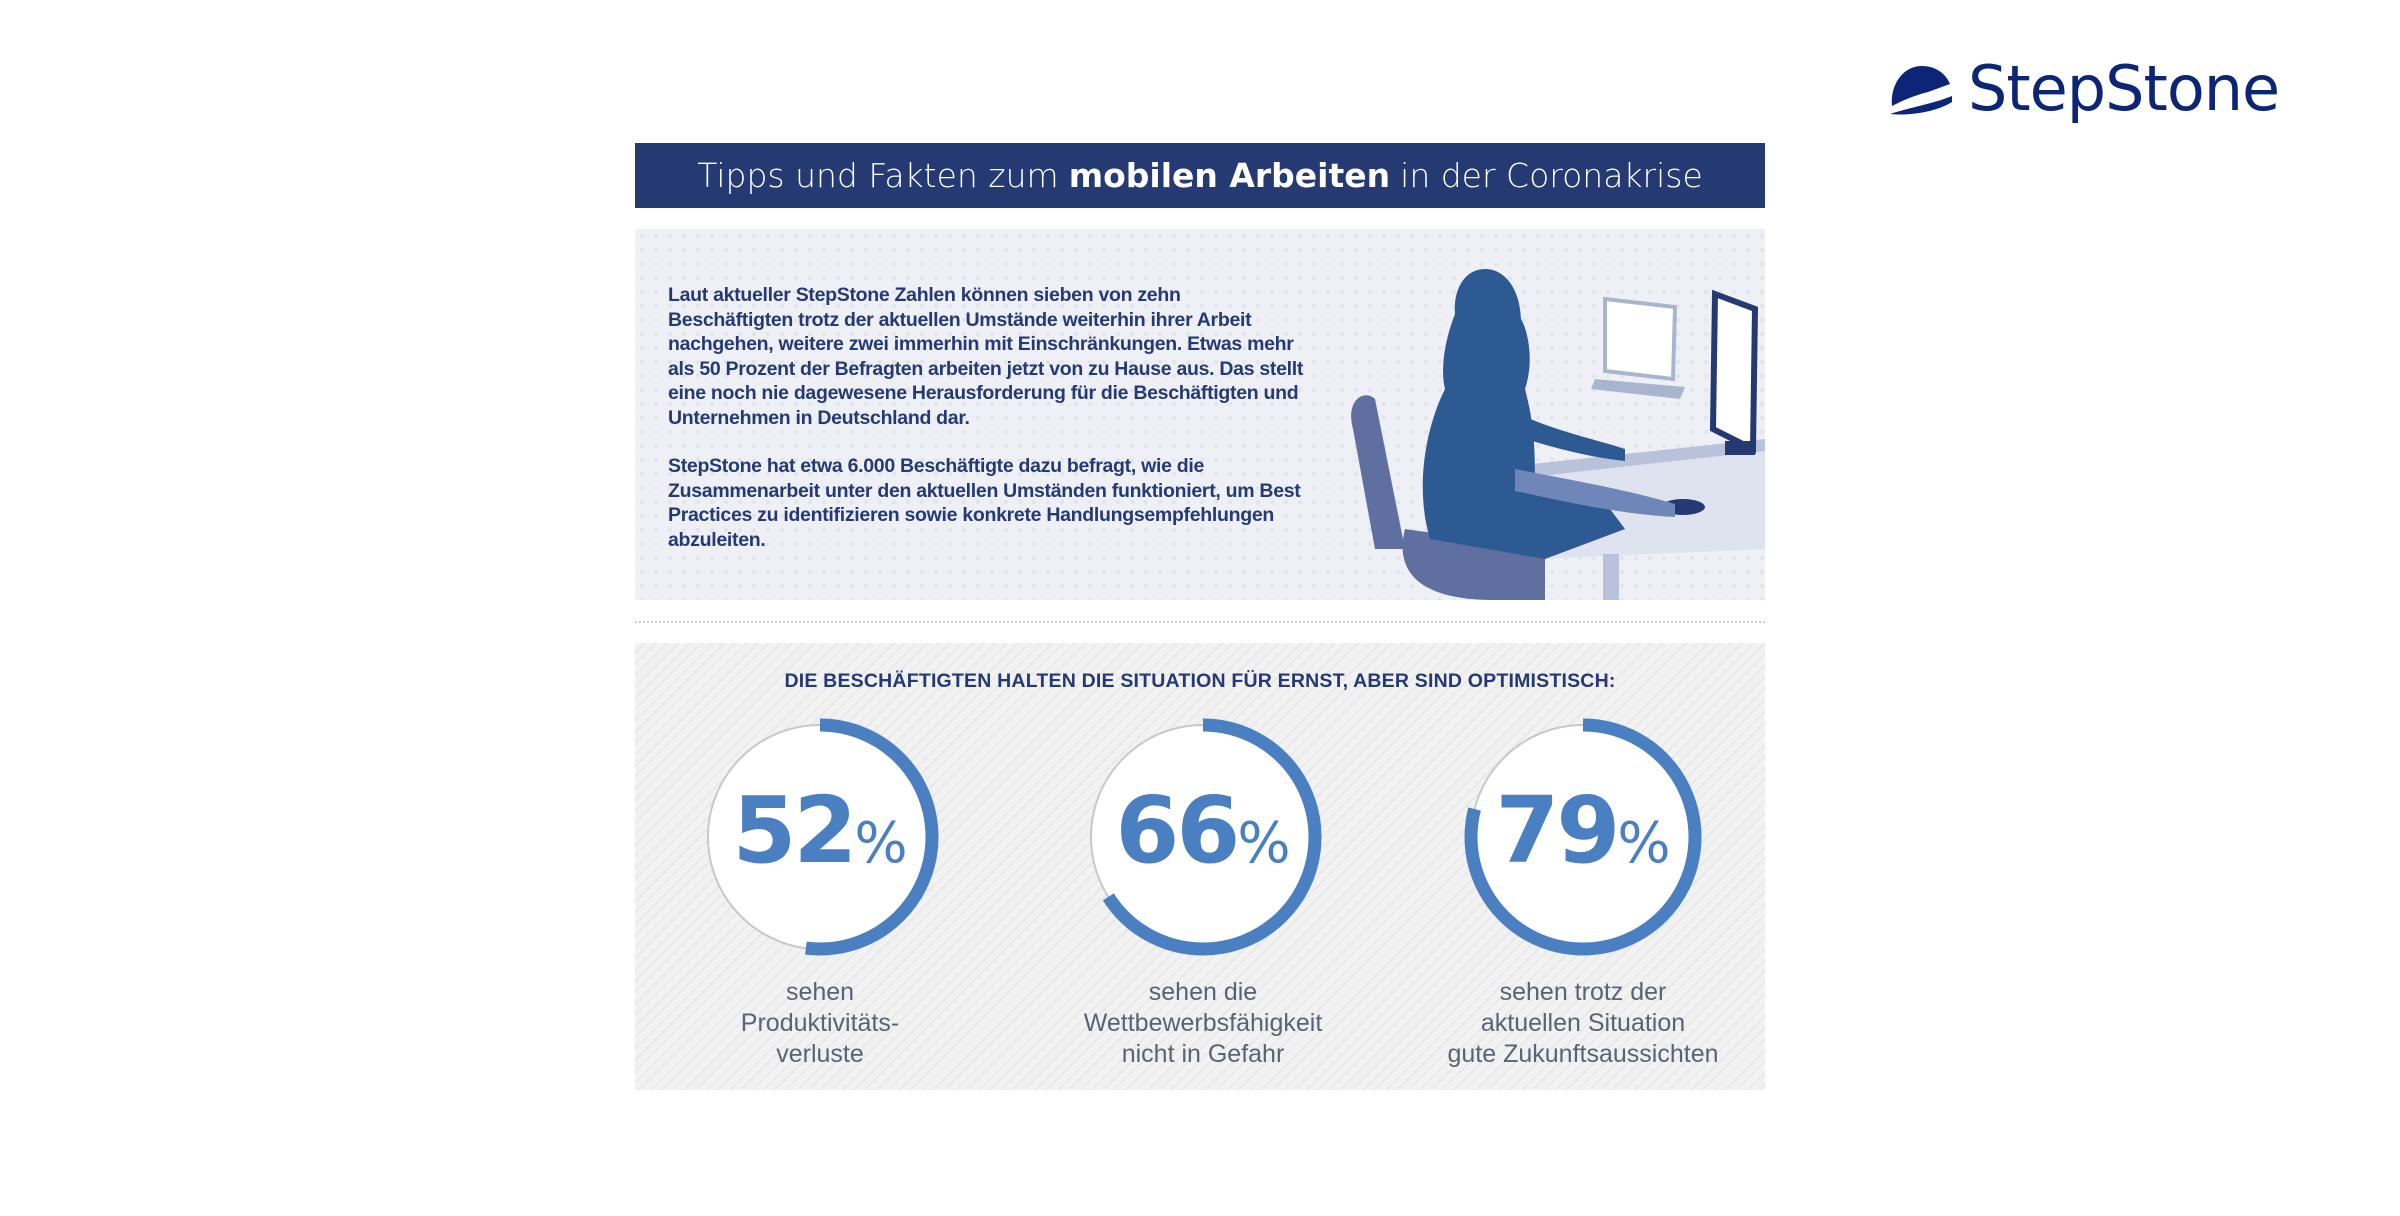 The width and height of the screenshot is (2400, 1216). Describe the element at coordinates (820, 1054) in the screenshot. I see `label-line: verluste` at that location.